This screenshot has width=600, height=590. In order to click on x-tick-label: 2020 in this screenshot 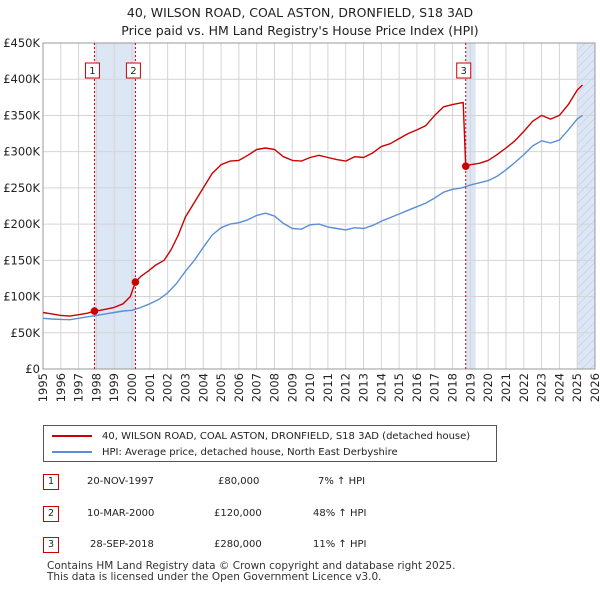, I will do `click(488, 387)`.